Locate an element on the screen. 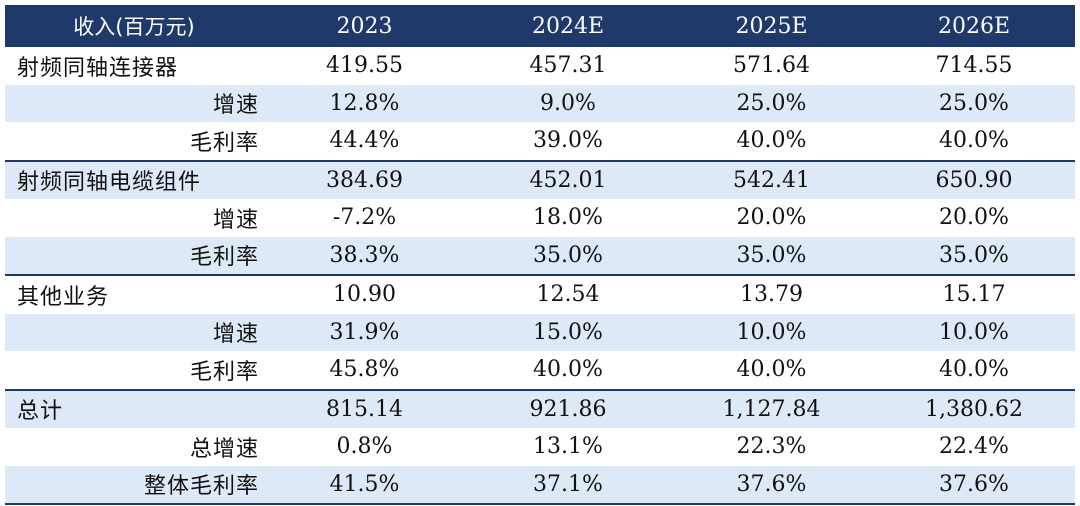  table-row: 增速 -7.2% 18.0% 20.0% 20.0% is located at coordinates (540, 218).